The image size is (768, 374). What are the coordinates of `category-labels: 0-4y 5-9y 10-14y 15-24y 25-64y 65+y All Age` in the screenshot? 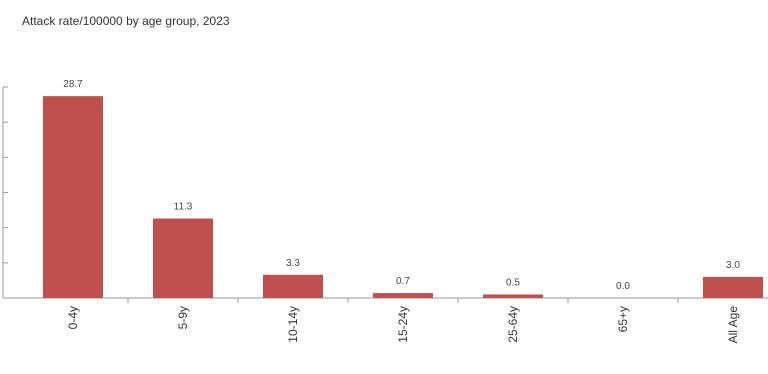 It's located at (403, 325).